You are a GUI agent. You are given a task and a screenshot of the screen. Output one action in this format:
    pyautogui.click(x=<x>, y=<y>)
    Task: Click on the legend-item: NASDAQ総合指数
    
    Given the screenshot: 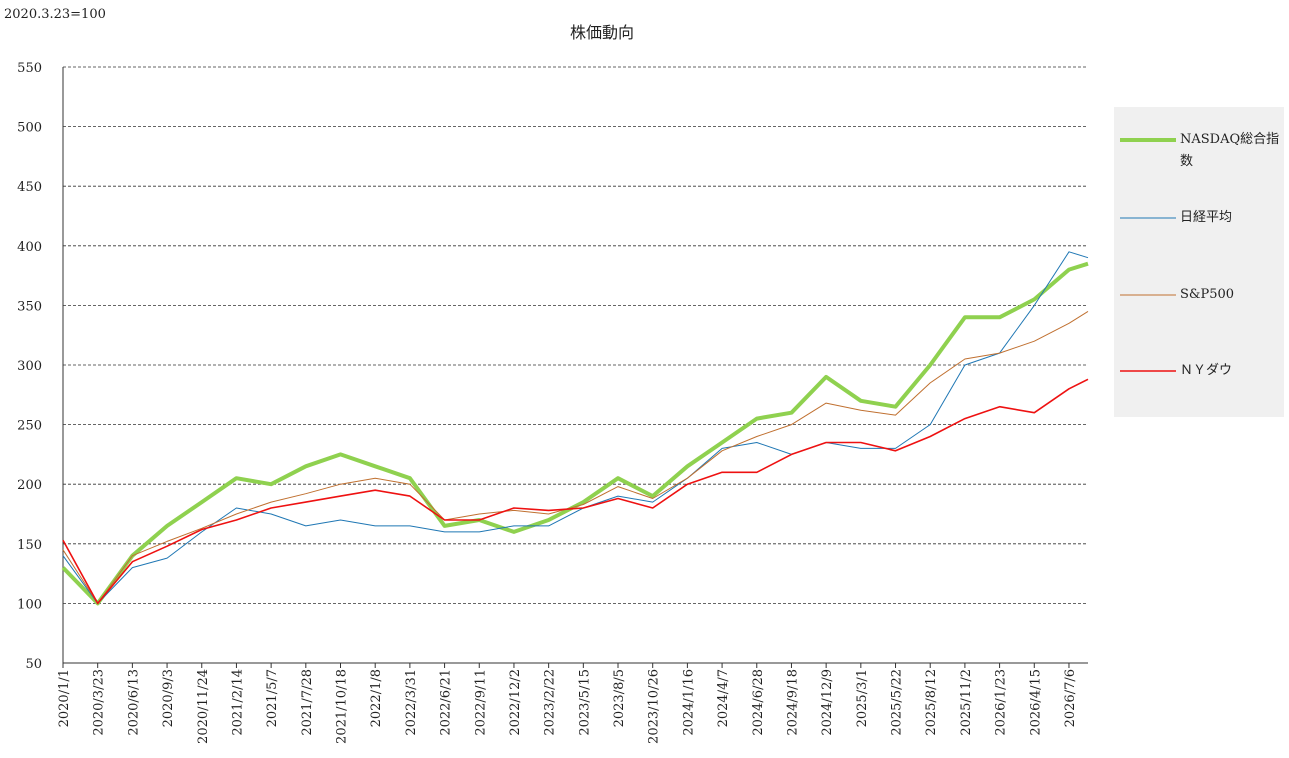 What is the action you would take?
    pyautogui.click(x=1202, y=151)
    